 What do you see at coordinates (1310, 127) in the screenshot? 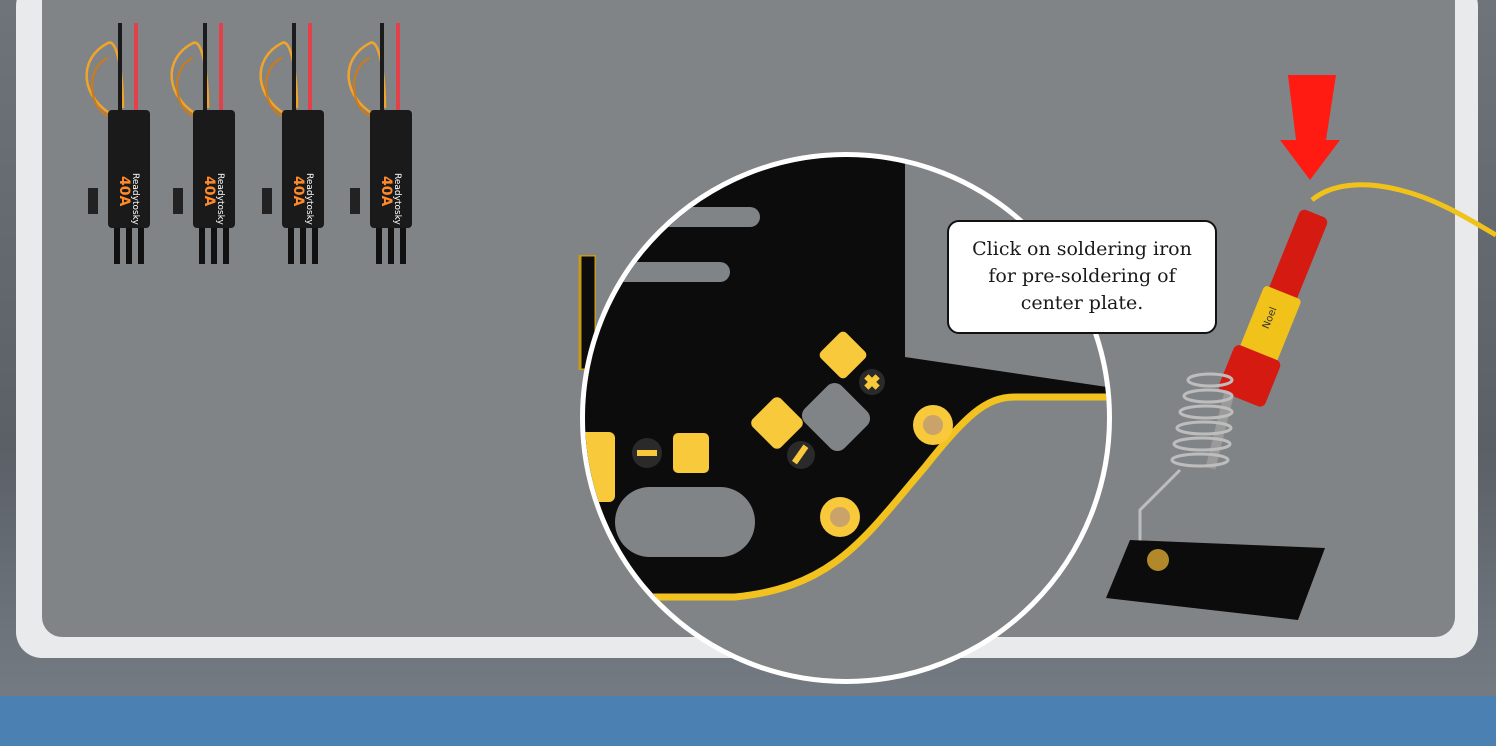
I see `down-arrow-icon` at bounding box center [1310, 127].